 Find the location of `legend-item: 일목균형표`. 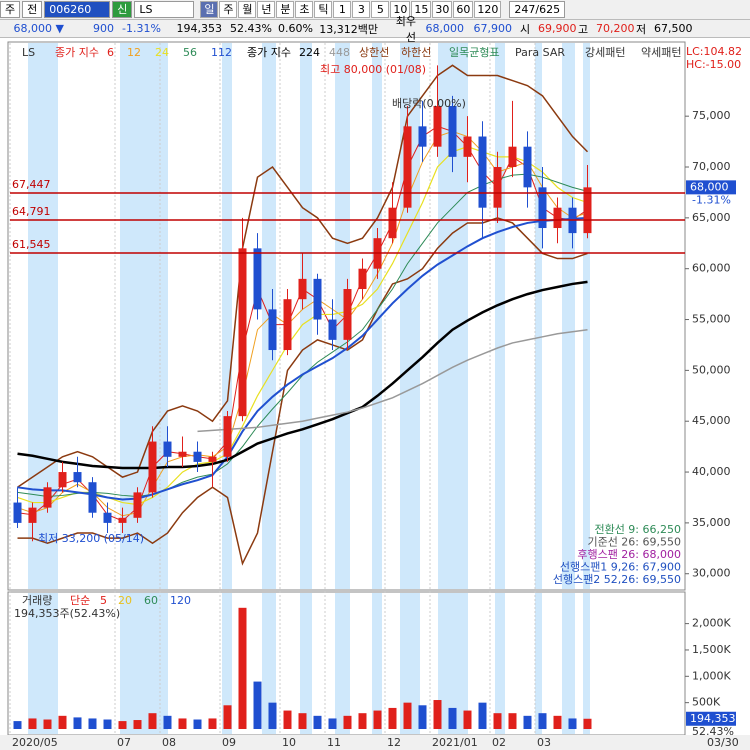

legend-item: 일목균형표 is located at coordinates (474, 52).